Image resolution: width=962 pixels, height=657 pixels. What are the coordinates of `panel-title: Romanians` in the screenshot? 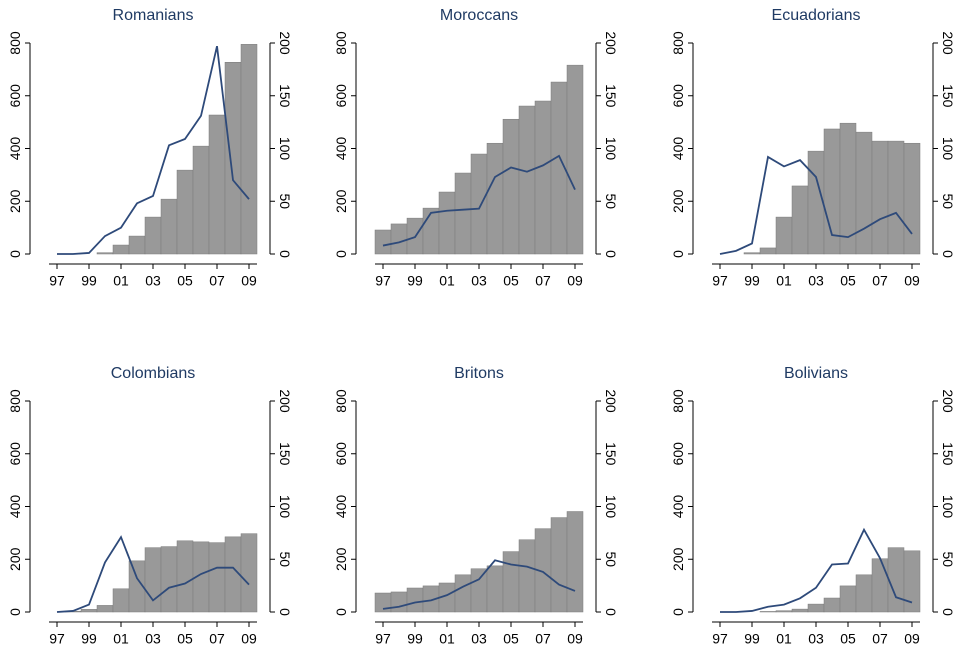 It's located at (153, 15).